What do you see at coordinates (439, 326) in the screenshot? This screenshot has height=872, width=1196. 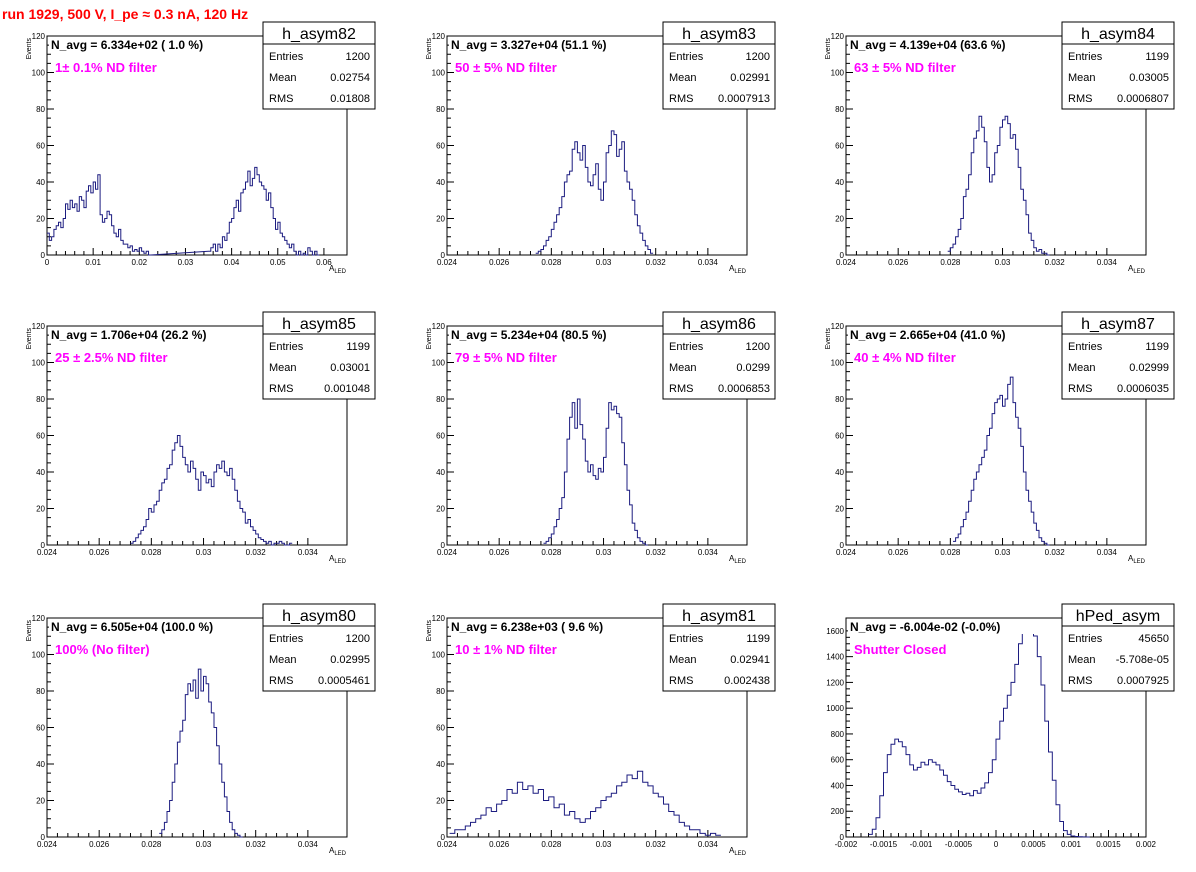 I see `y-tick-label: 120` at bounding box center [439, 326].